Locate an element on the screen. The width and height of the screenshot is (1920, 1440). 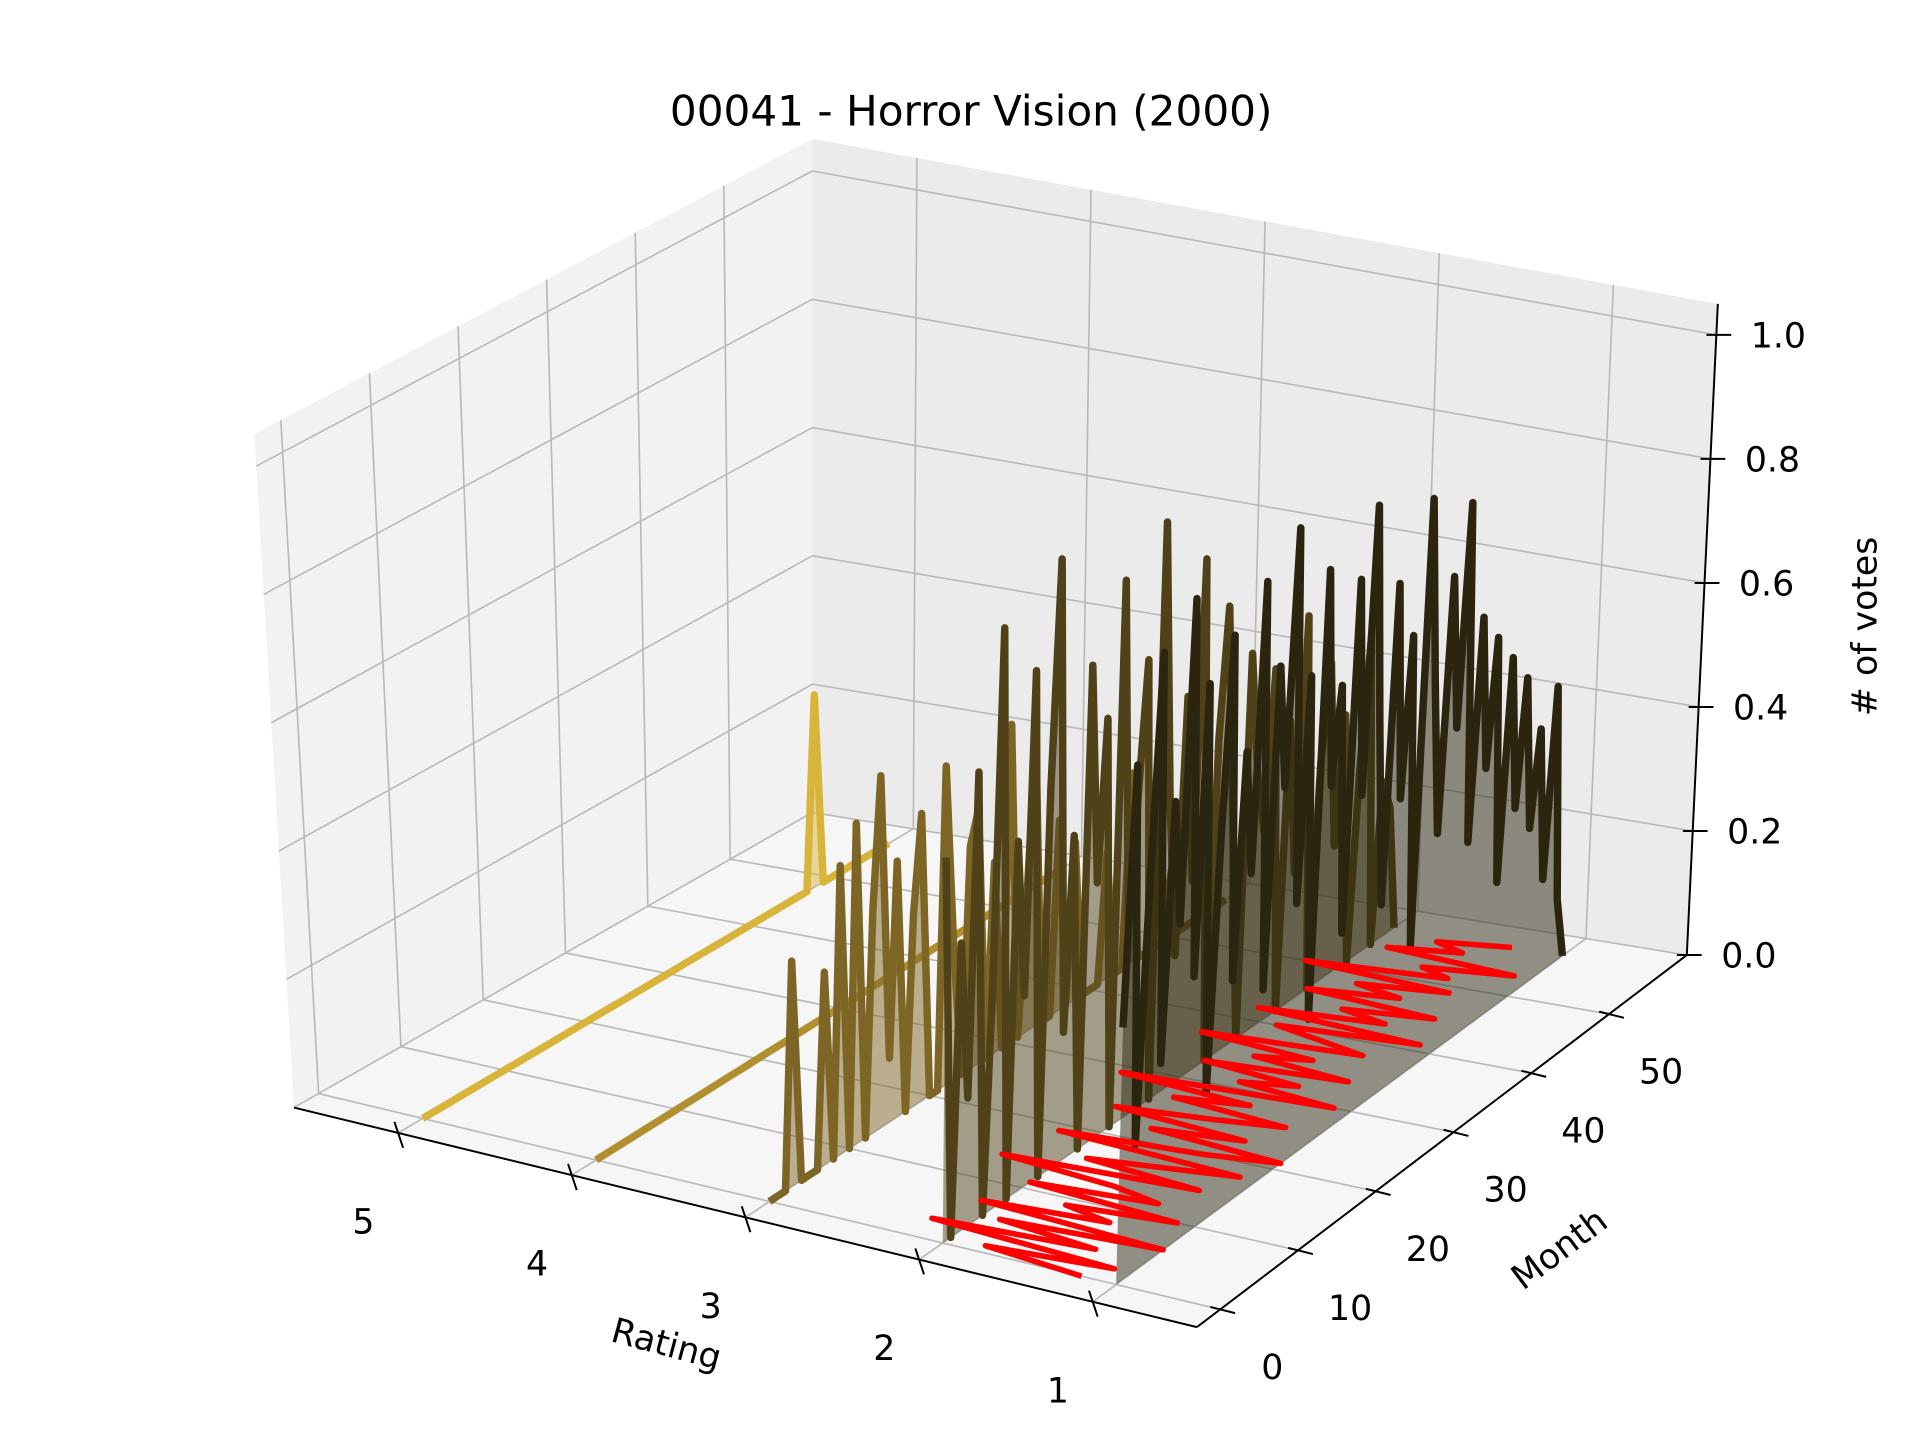
trend-line is located at coordinates (1223, 1108).